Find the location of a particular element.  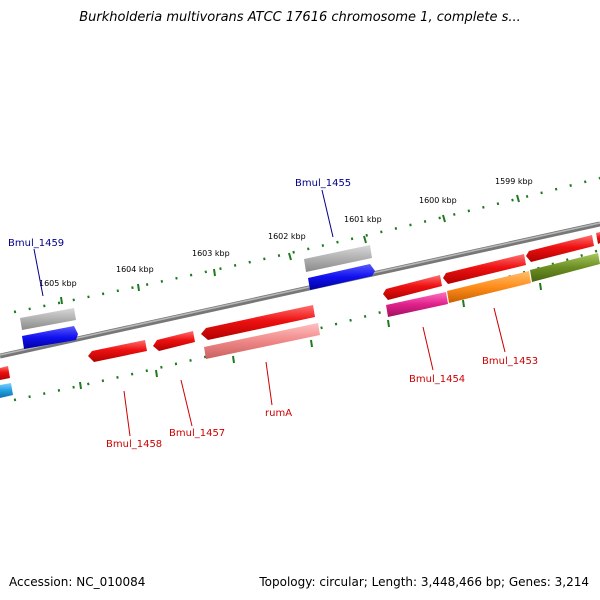

ruler-label-1602: 1602 kbp is located at coordinates (287, 236).